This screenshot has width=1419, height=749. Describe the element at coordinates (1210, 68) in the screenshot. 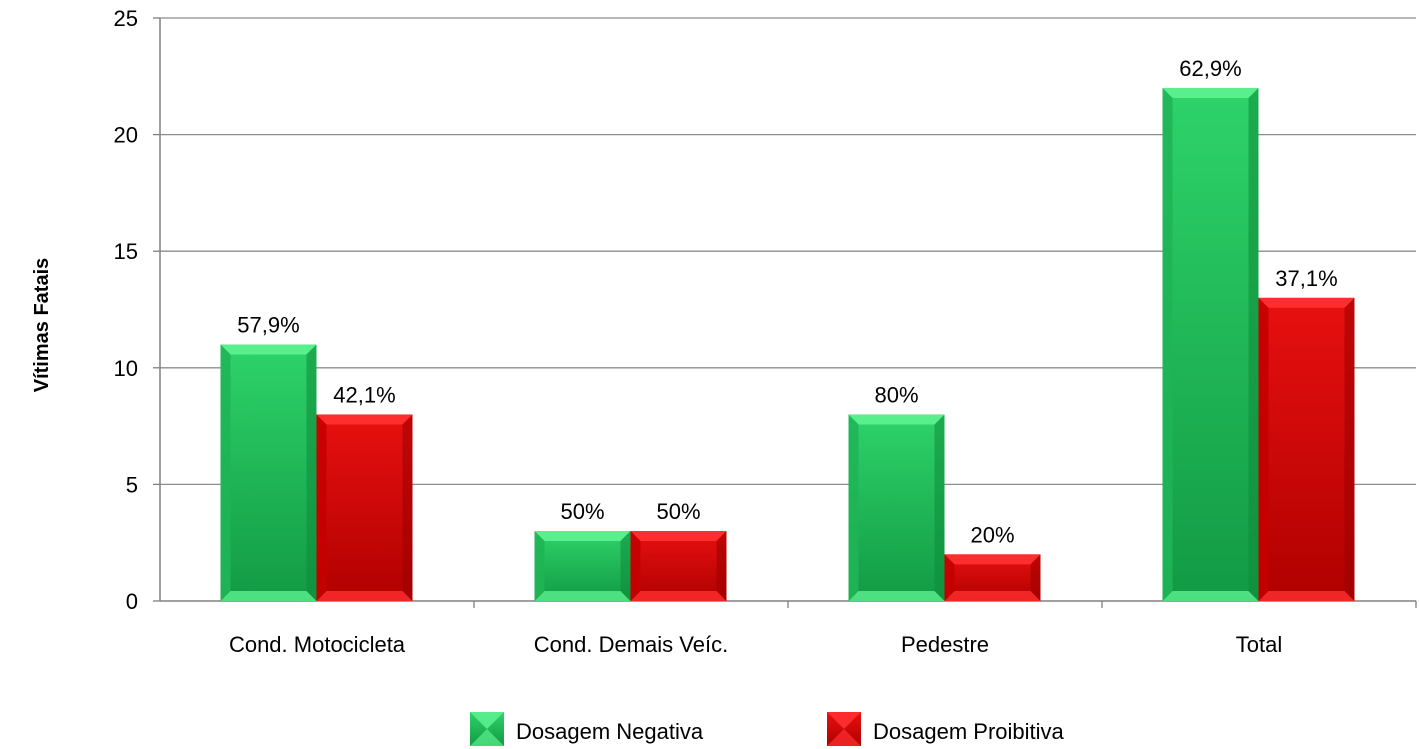

I see `data-label: 62,9%` at that location.